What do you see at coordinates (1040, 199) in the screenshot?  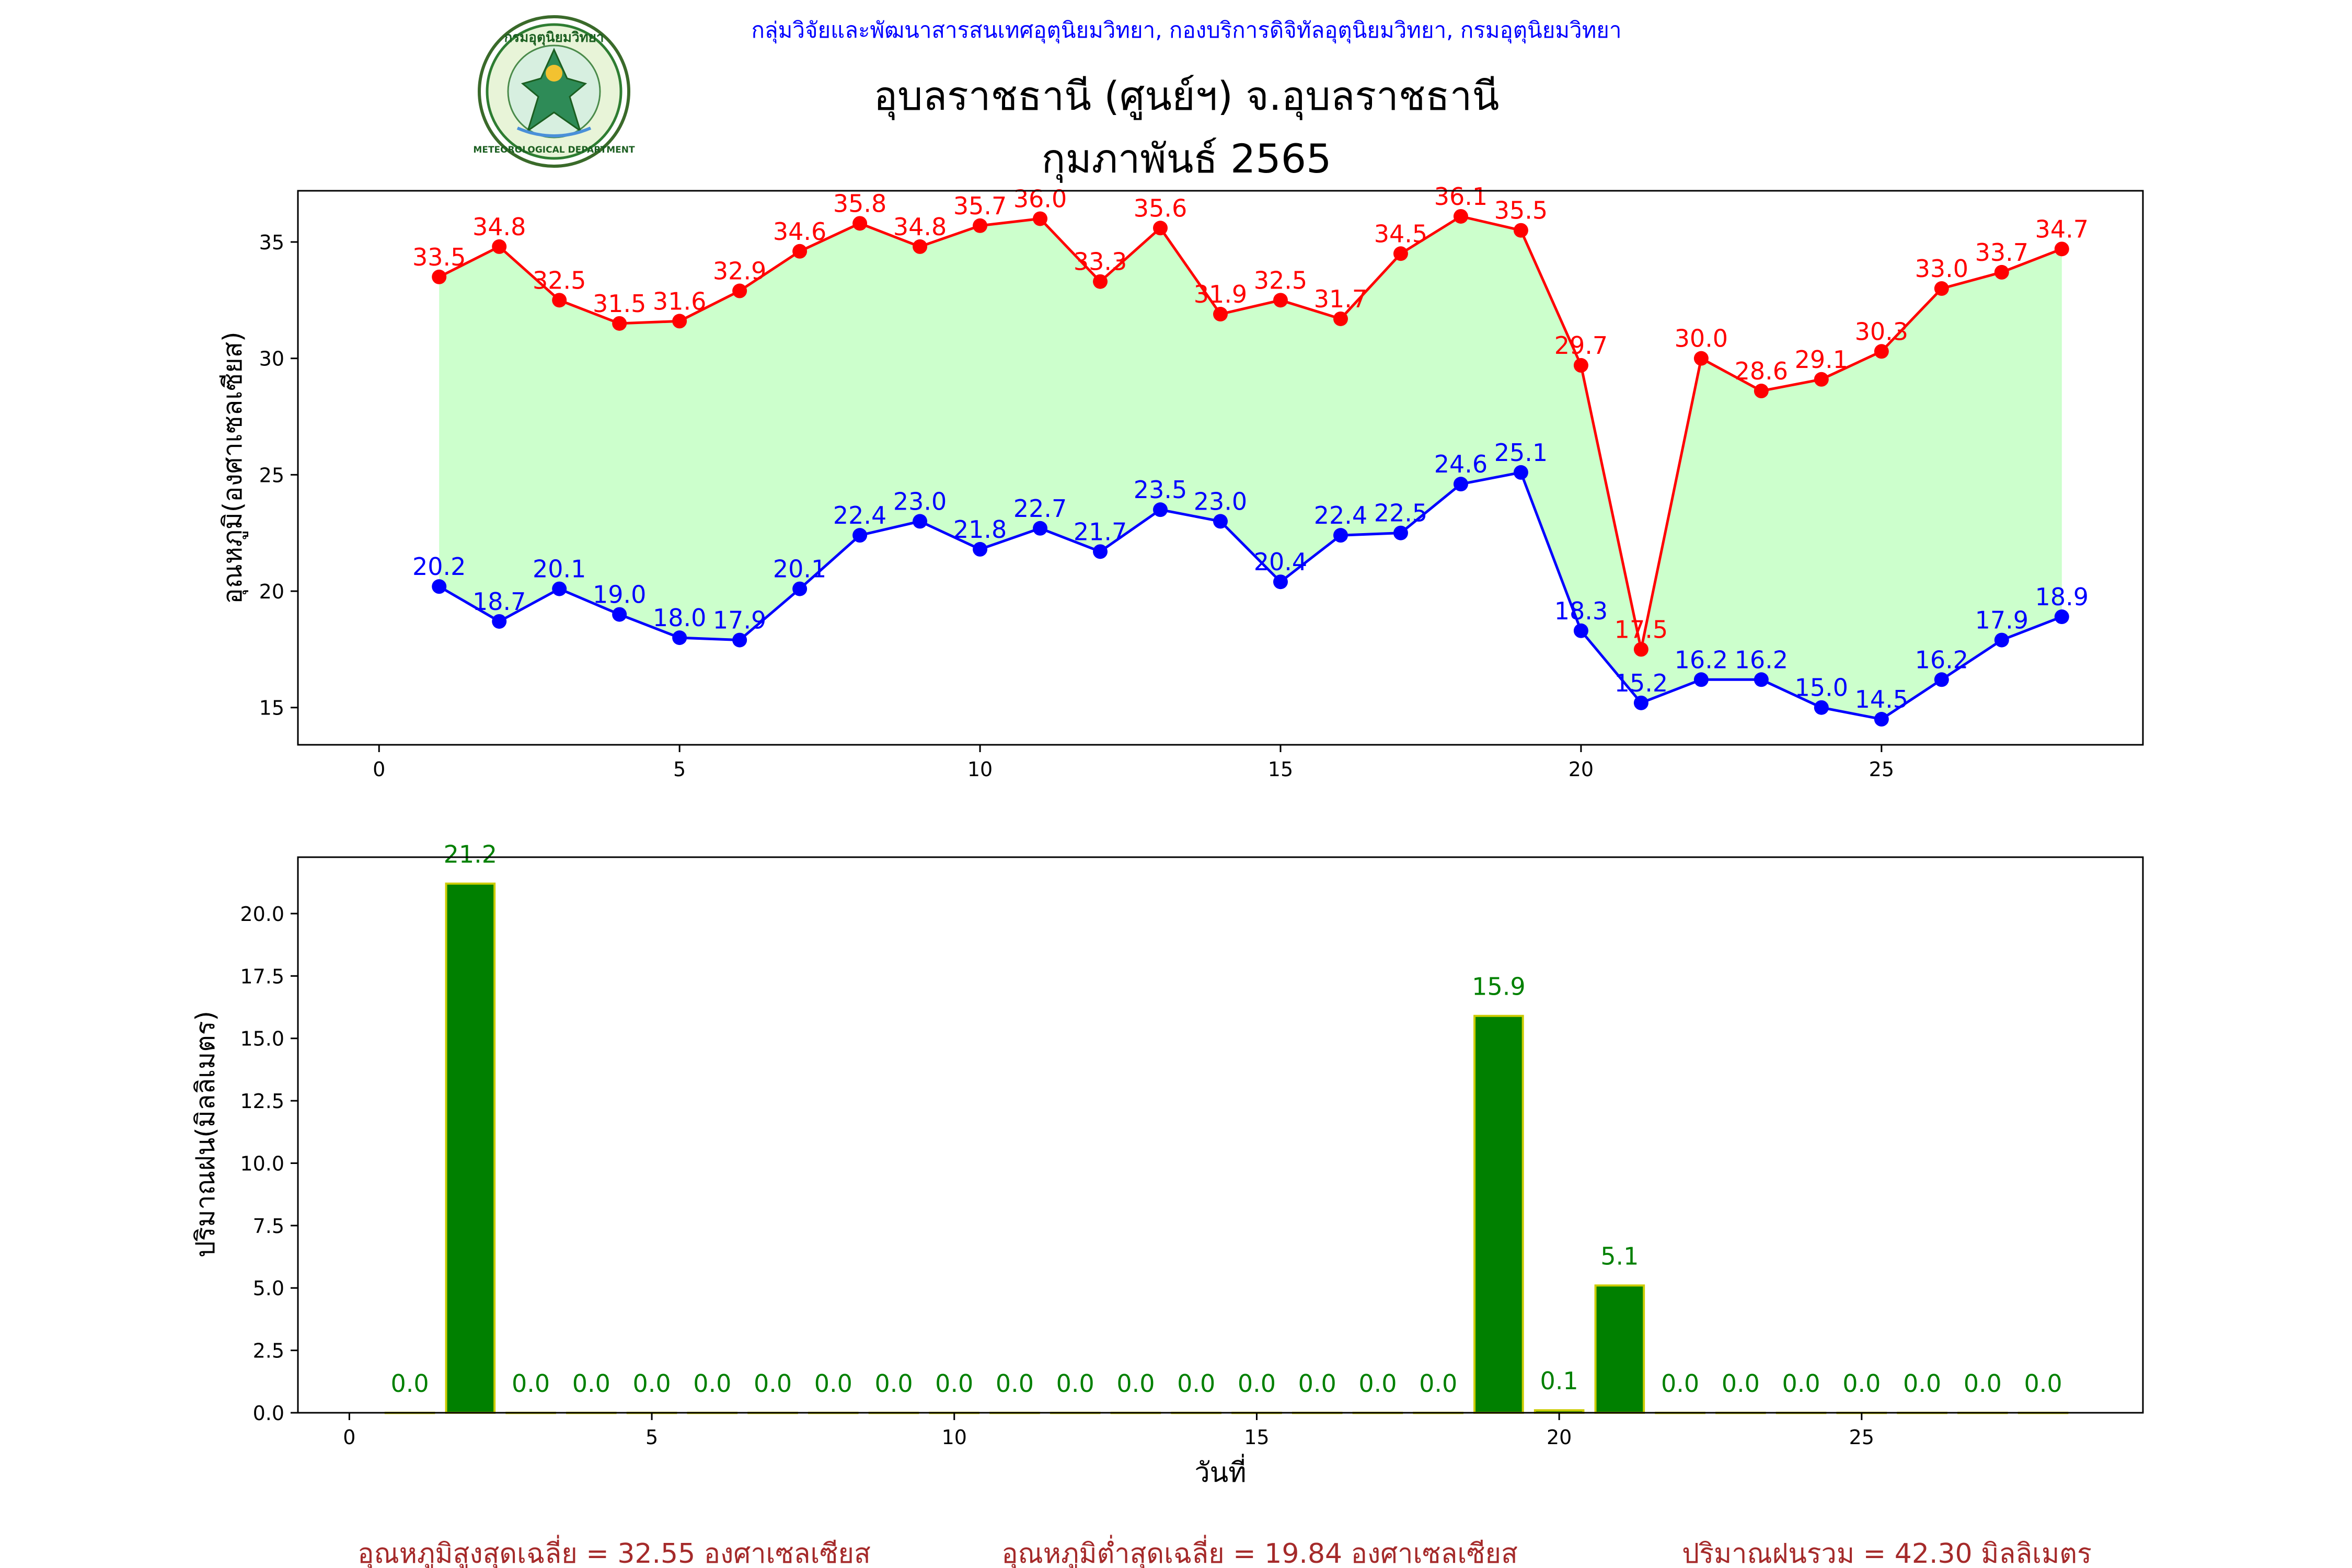 I see `max-temperature-label: 36.0` at bounding box center [1040, 199].